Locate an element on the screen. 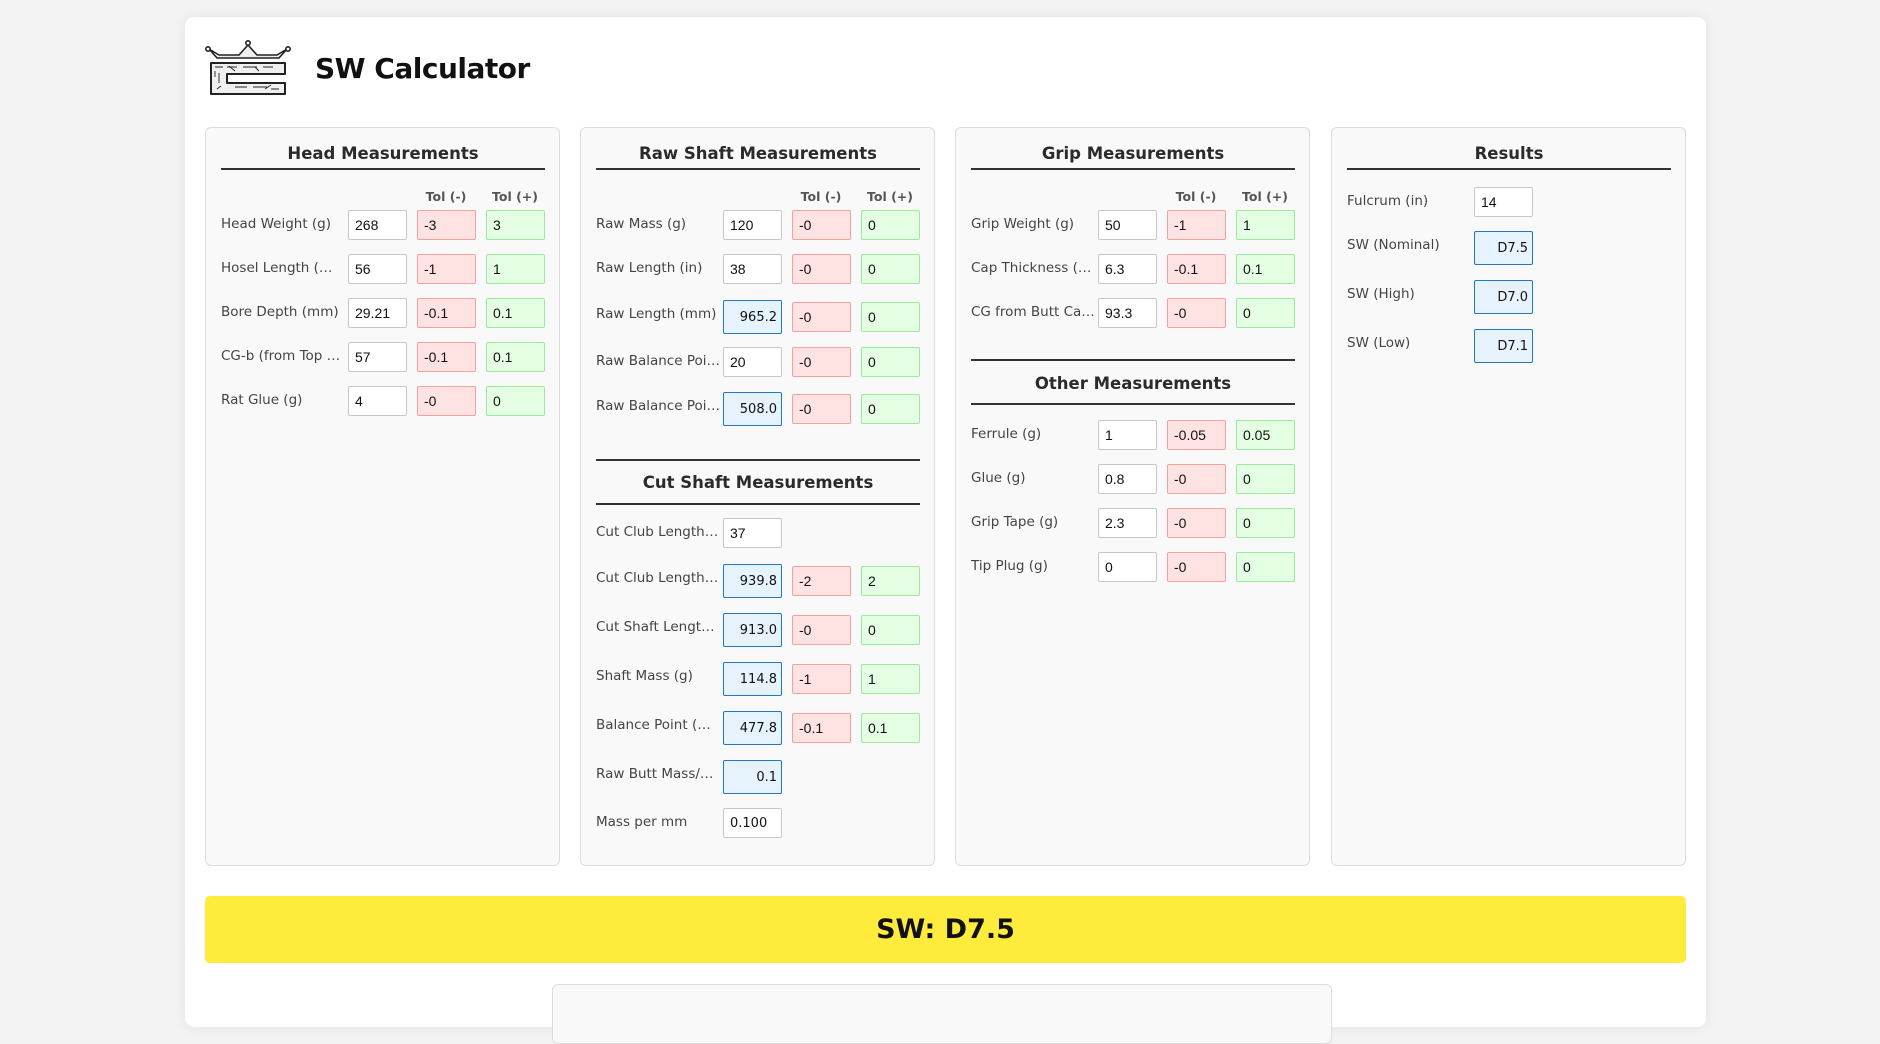 This screenshot has height=1044, width=1880. cap-thickness-tol-plus-input is located at coordinates (1265, 269).